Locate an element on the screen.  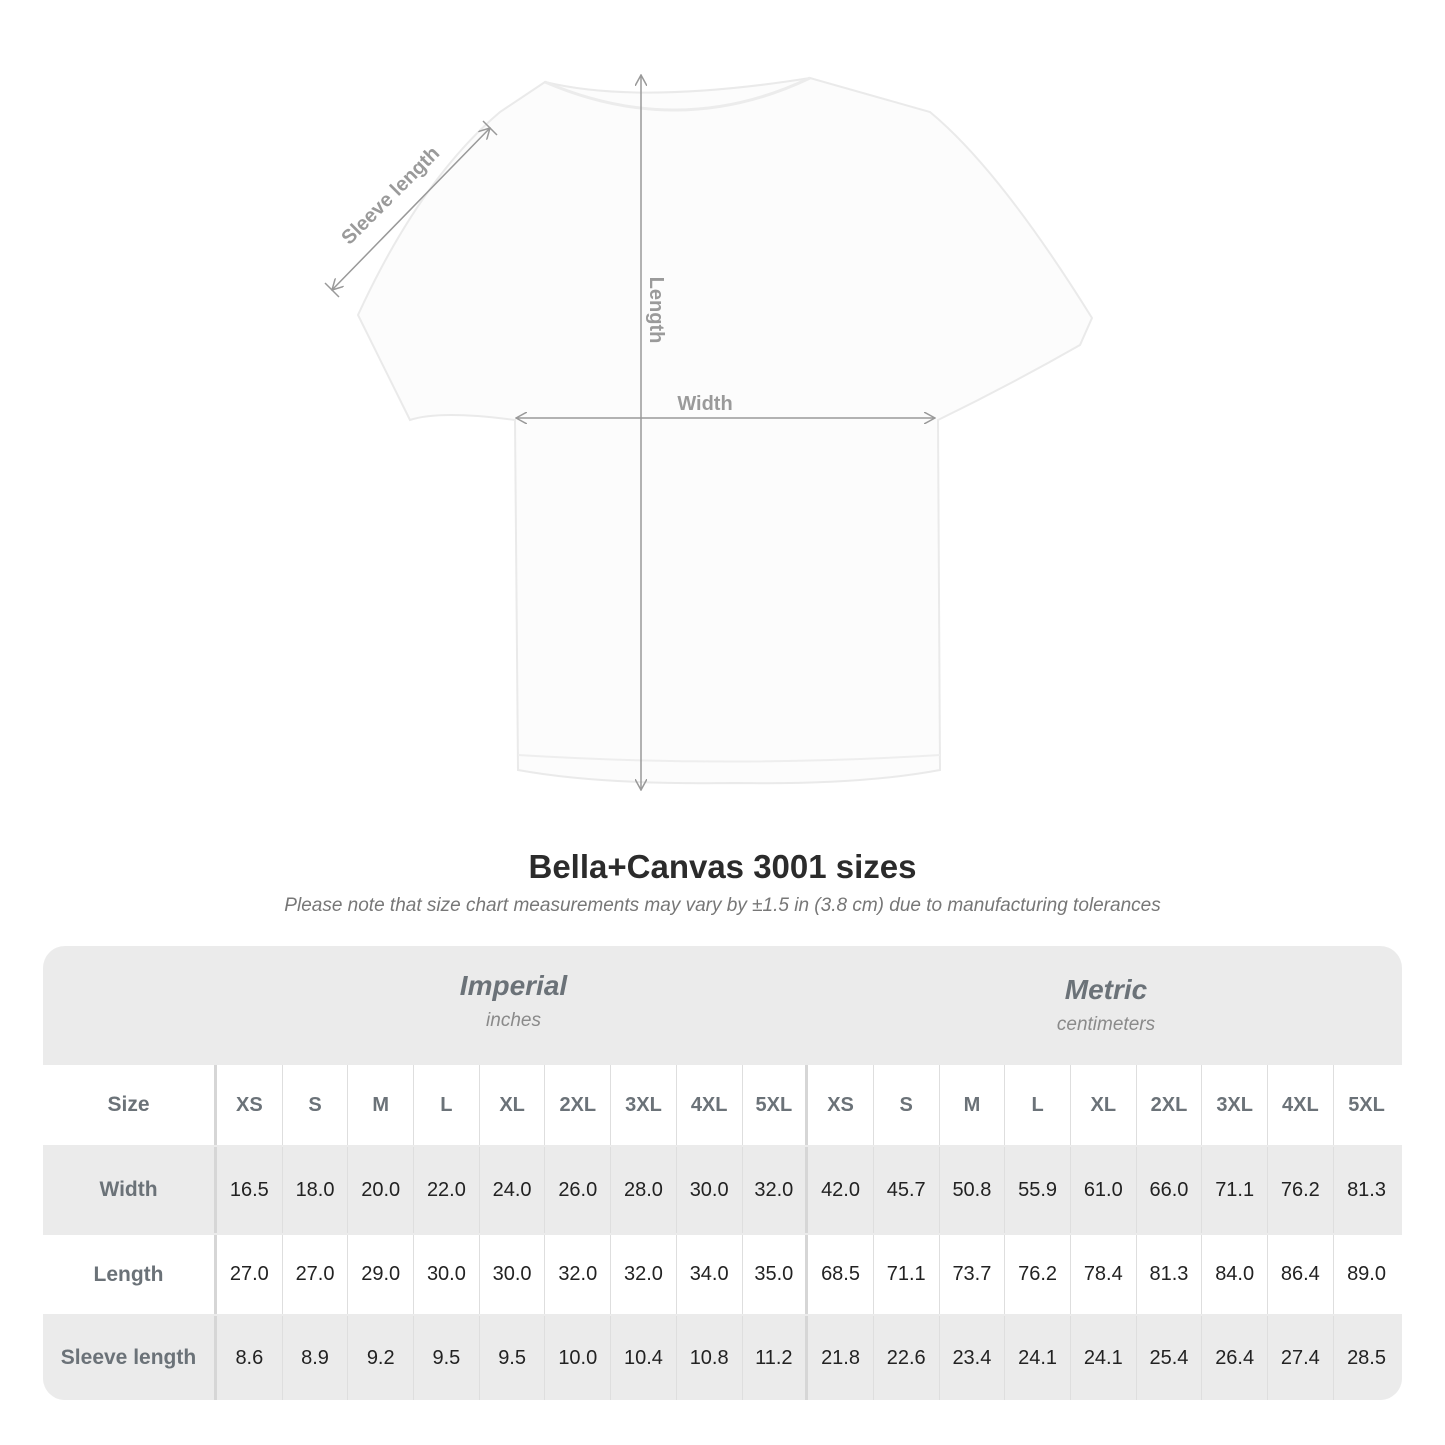
imperial-value-cell: 8.9 is located at coordinates (316, 1358).